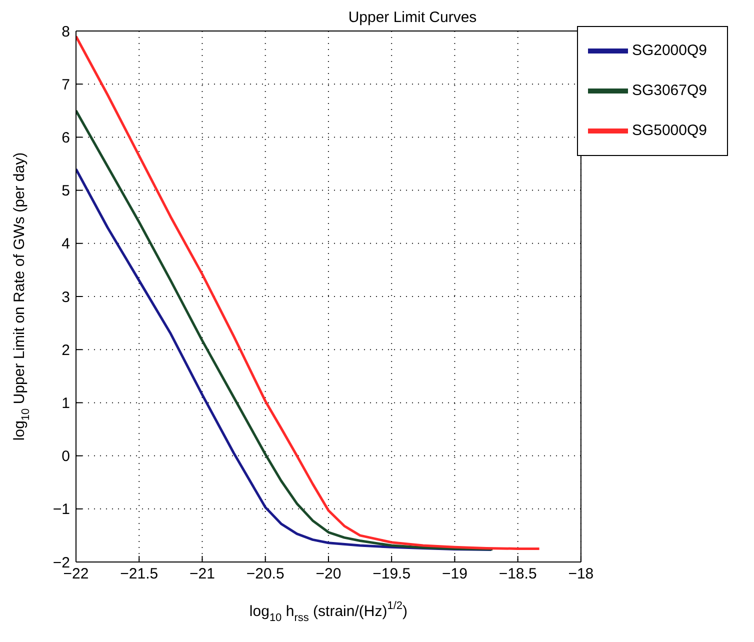  Describe the element at coordinates (412, 17) in the screenshot. I see `chart-title: Upper Limit Curves` at that location.